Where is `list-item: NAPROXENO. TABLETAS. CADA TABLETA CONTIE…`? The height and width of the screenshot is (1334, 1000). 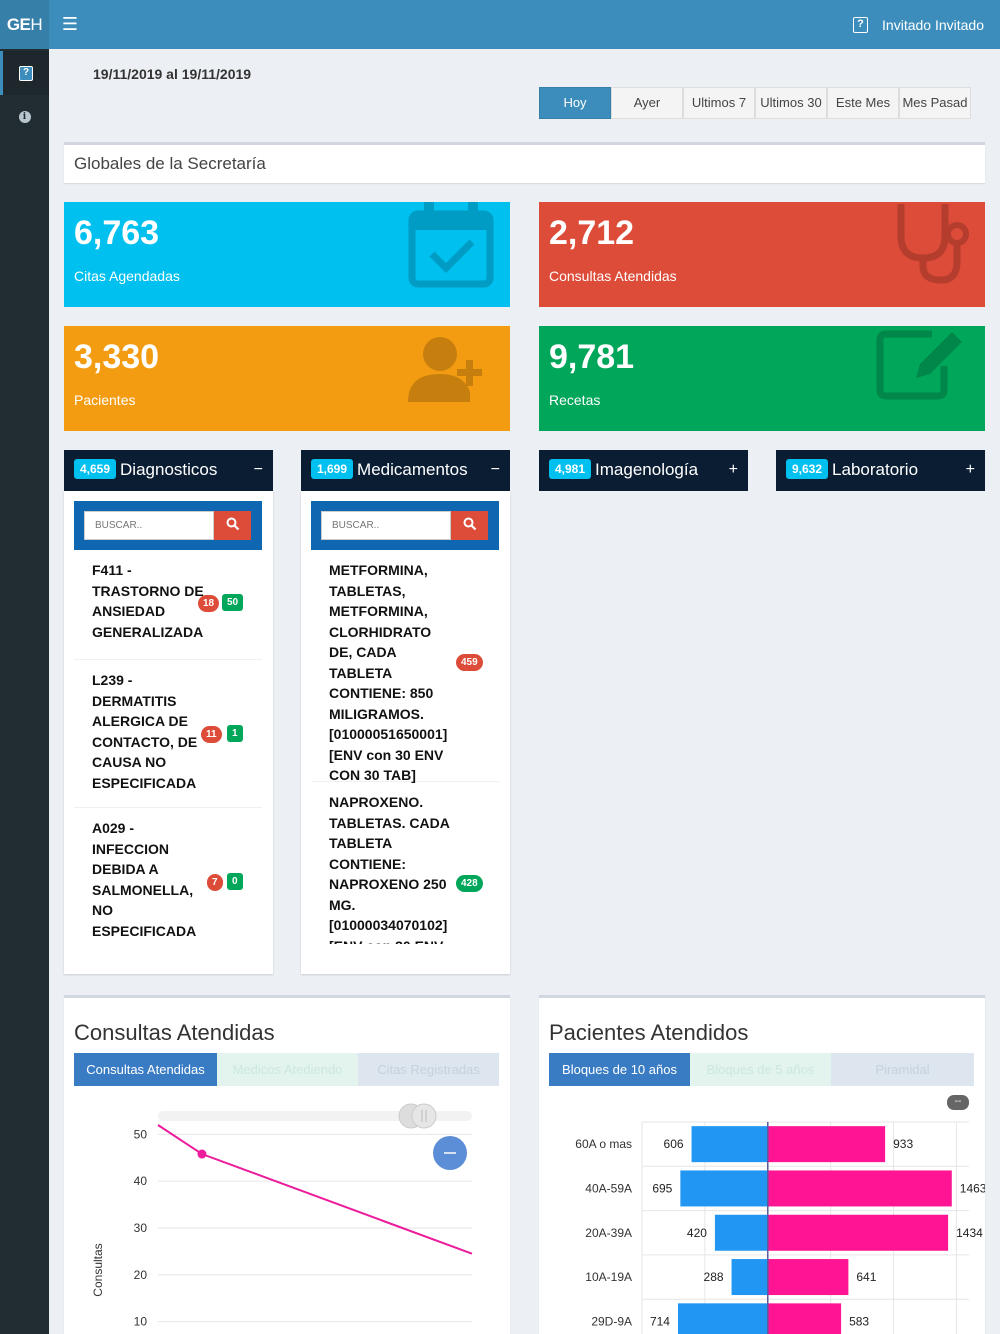 list-item: NAPROXENO. TABLETAS. CADA TABLETA CONTIE… is located at coordinates (405, 863).